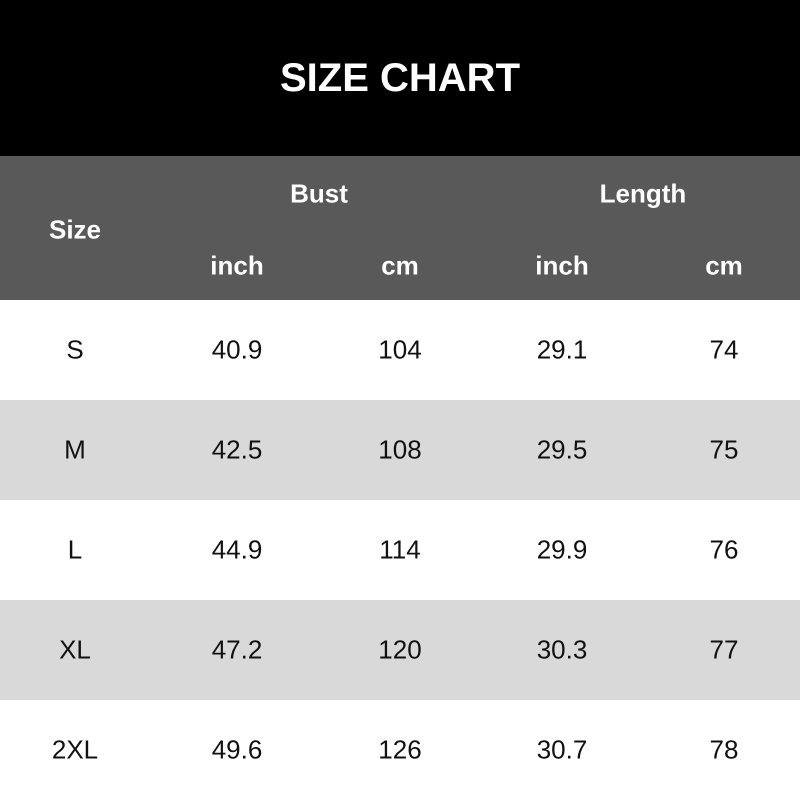 The image size is (800, 800). I want to click on cell-size: XL, so click(75, 649).